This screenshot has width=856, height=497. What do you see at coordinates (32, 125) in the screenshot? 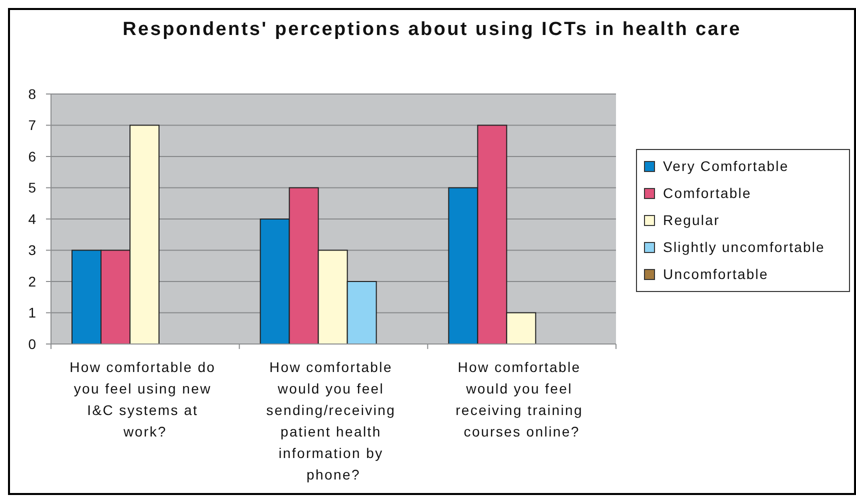
I see `y-tick-label: 7` at bounding box center [32, 125].